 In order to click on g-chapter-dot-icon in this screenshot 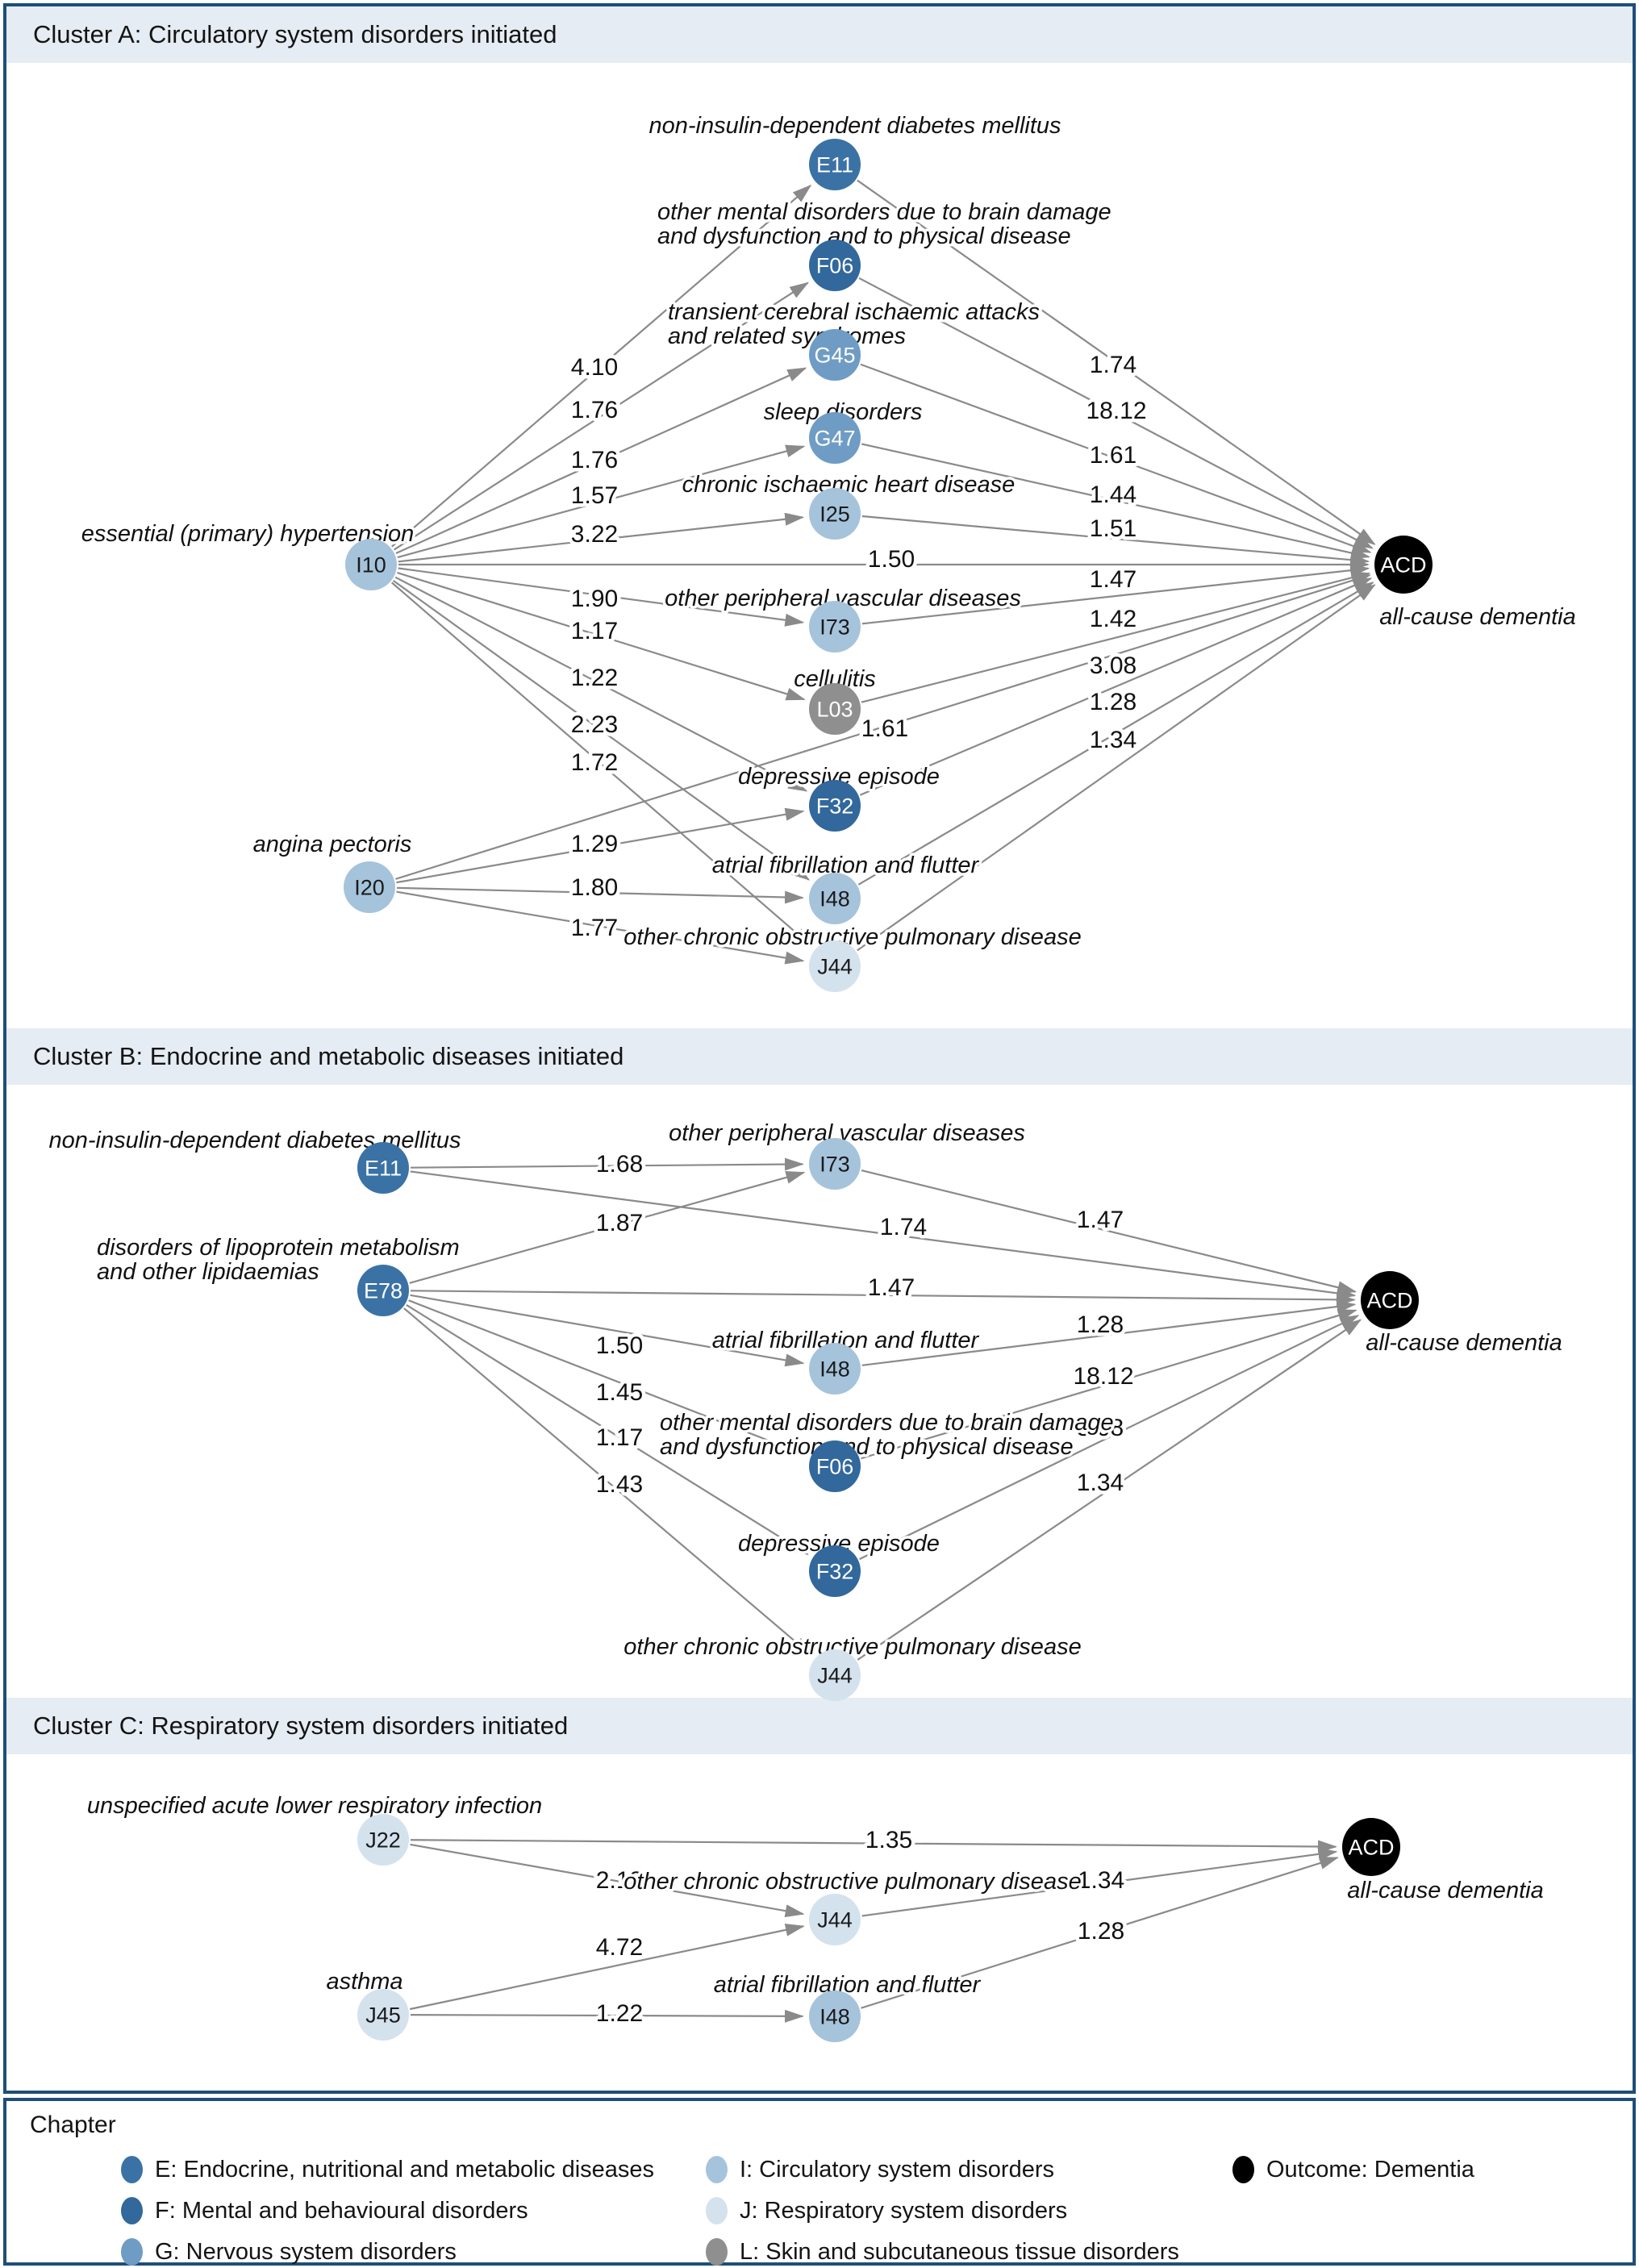, I will do `click(132, 2252)`.